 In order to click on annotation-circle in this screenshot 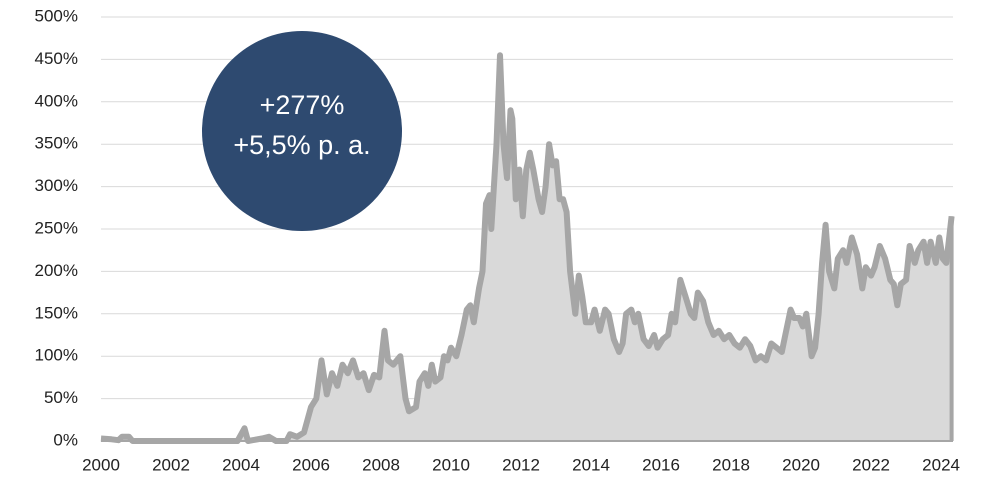, I will do `click(302, 131)`.